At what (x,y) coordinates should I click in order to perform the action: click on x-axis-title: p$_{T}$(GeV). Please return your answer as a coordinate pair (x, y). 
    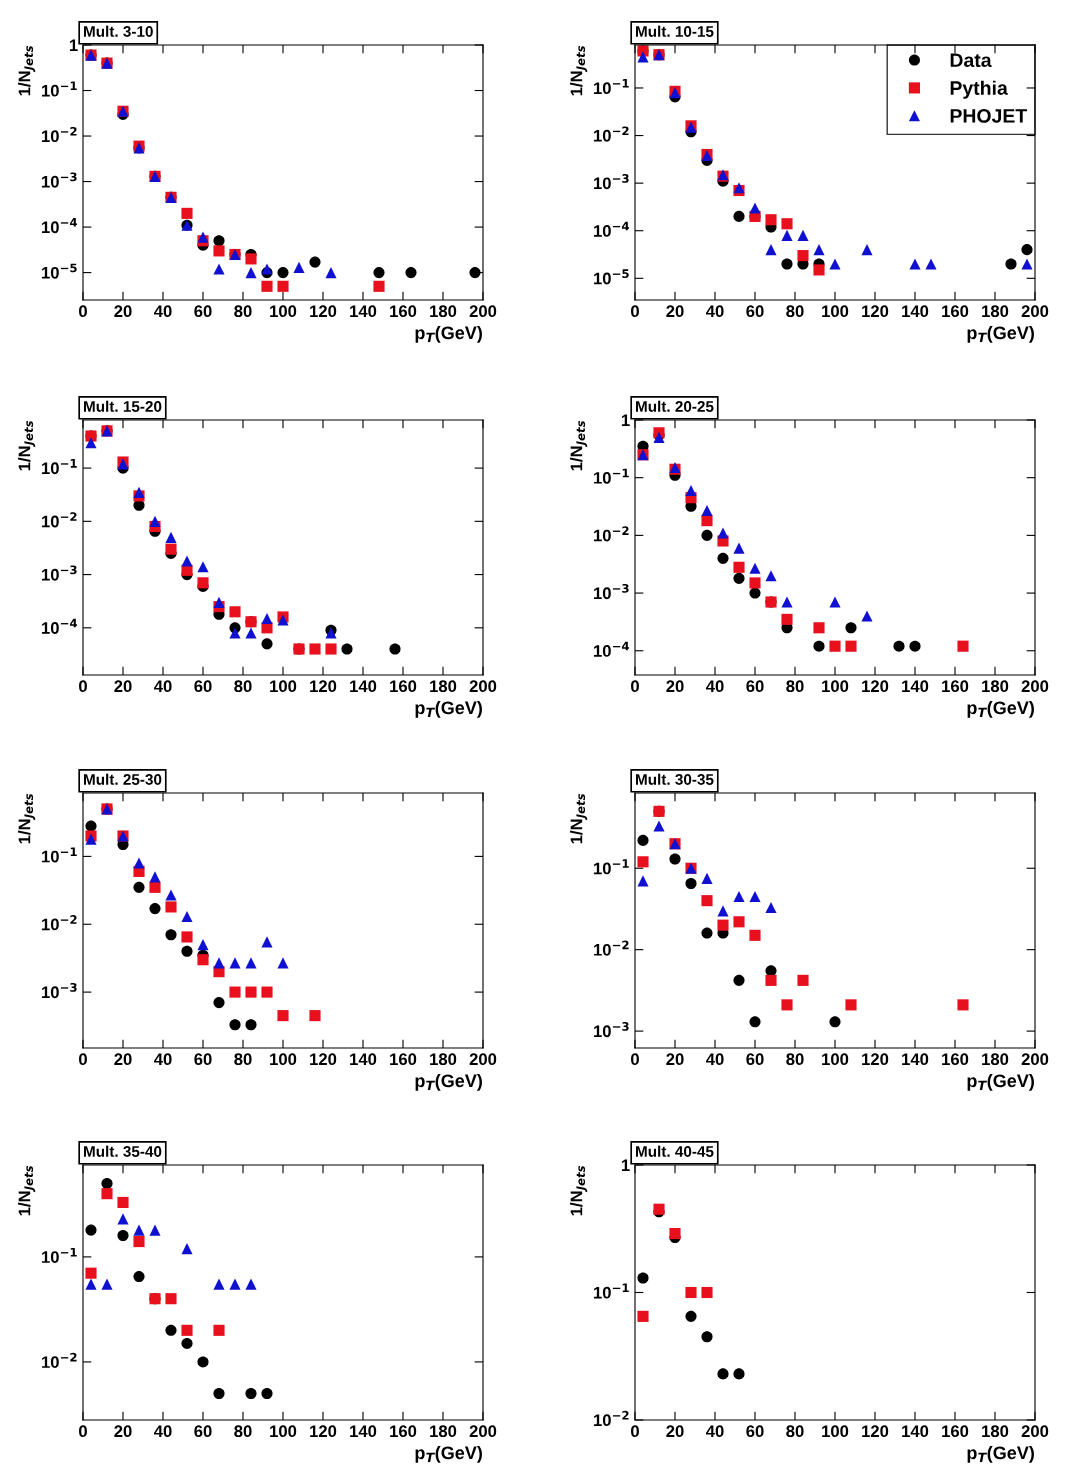
    Looking at the image, I should click on (1000, 1454).